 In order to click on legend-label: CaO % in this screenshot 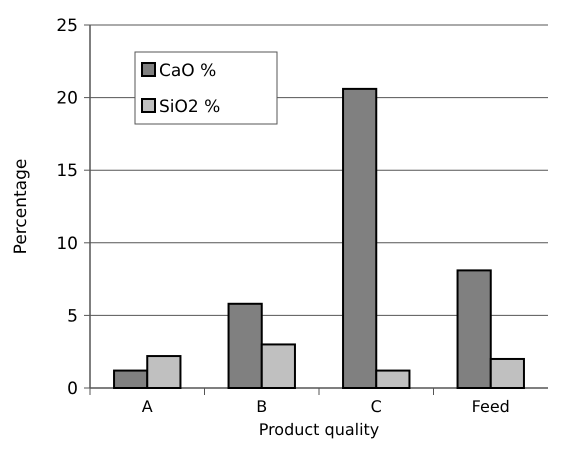, I will do `click(187, 70)`.